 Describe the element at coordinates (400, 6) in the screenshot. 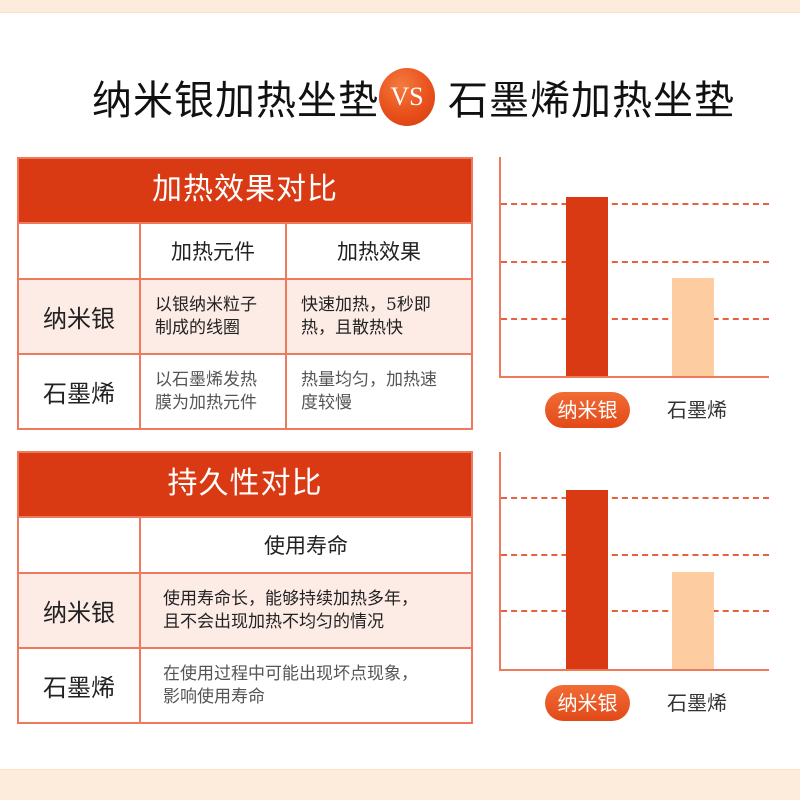

I see `top-band` at that location.